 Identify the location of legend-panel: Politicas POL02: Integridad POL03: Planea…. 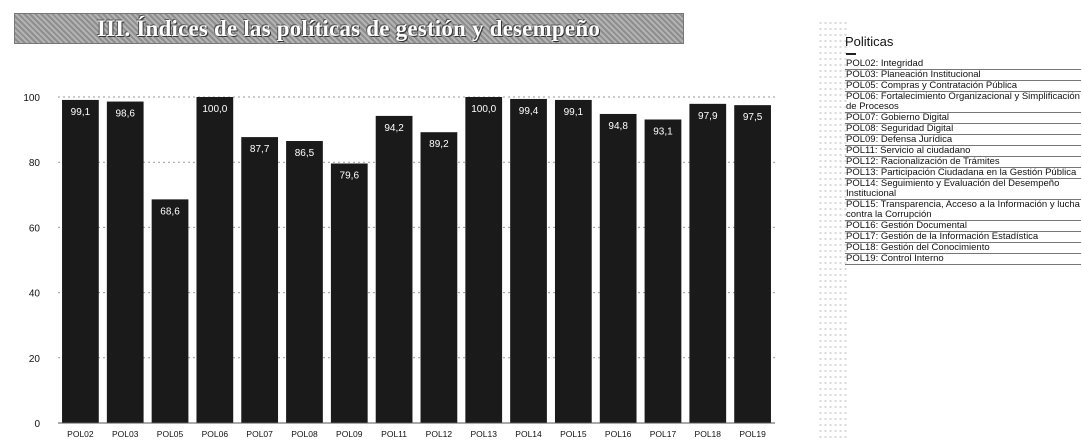
(963, 149).